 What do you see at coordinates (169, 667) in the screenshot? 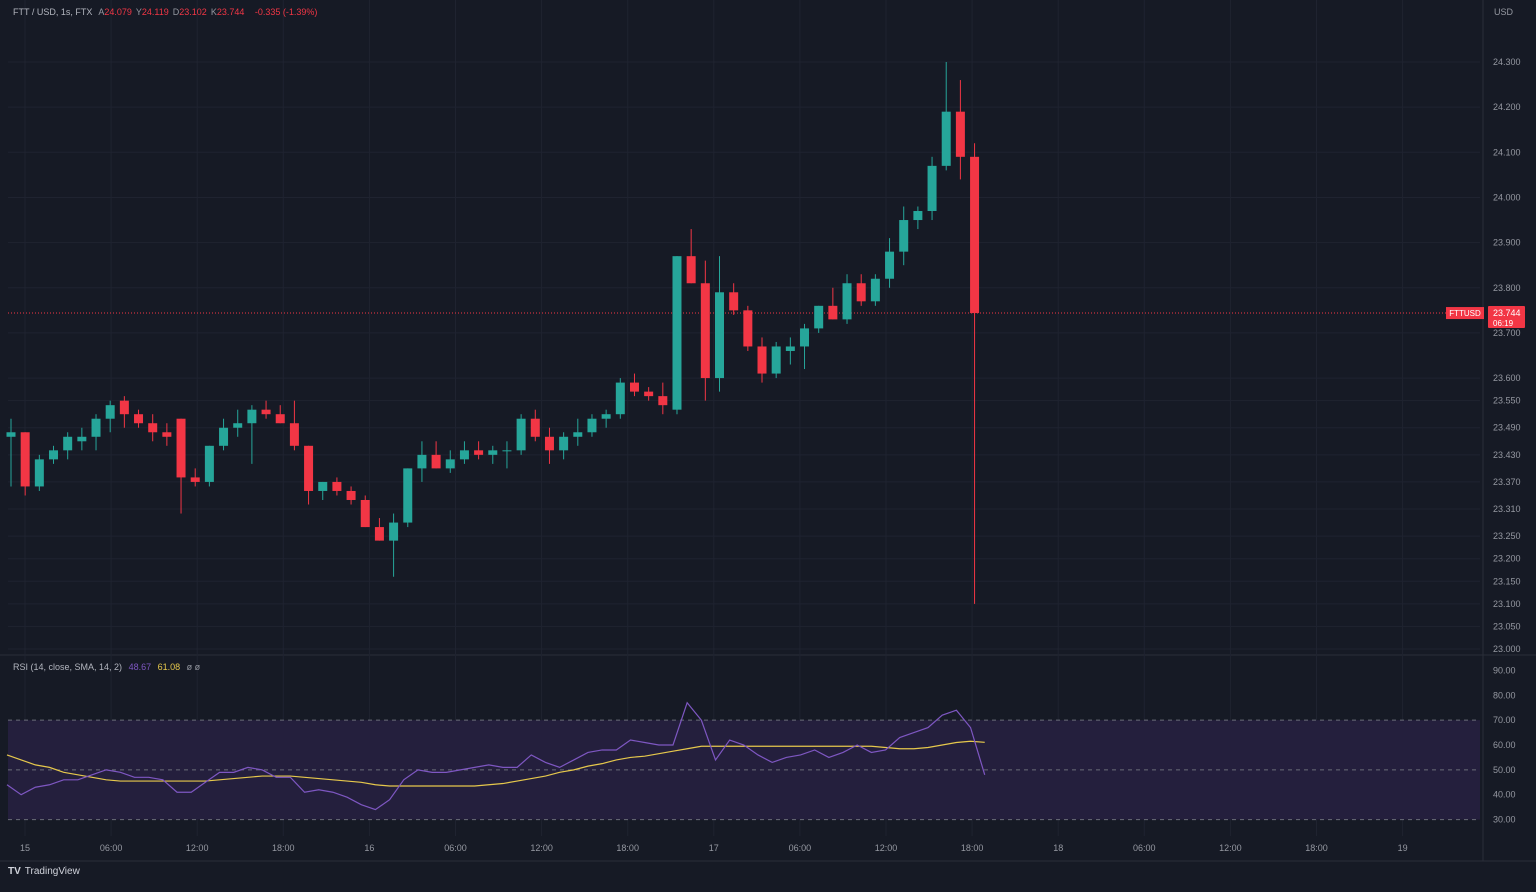
I see `rsi-sma-value: 61.08` at bounding box center [169, 667].